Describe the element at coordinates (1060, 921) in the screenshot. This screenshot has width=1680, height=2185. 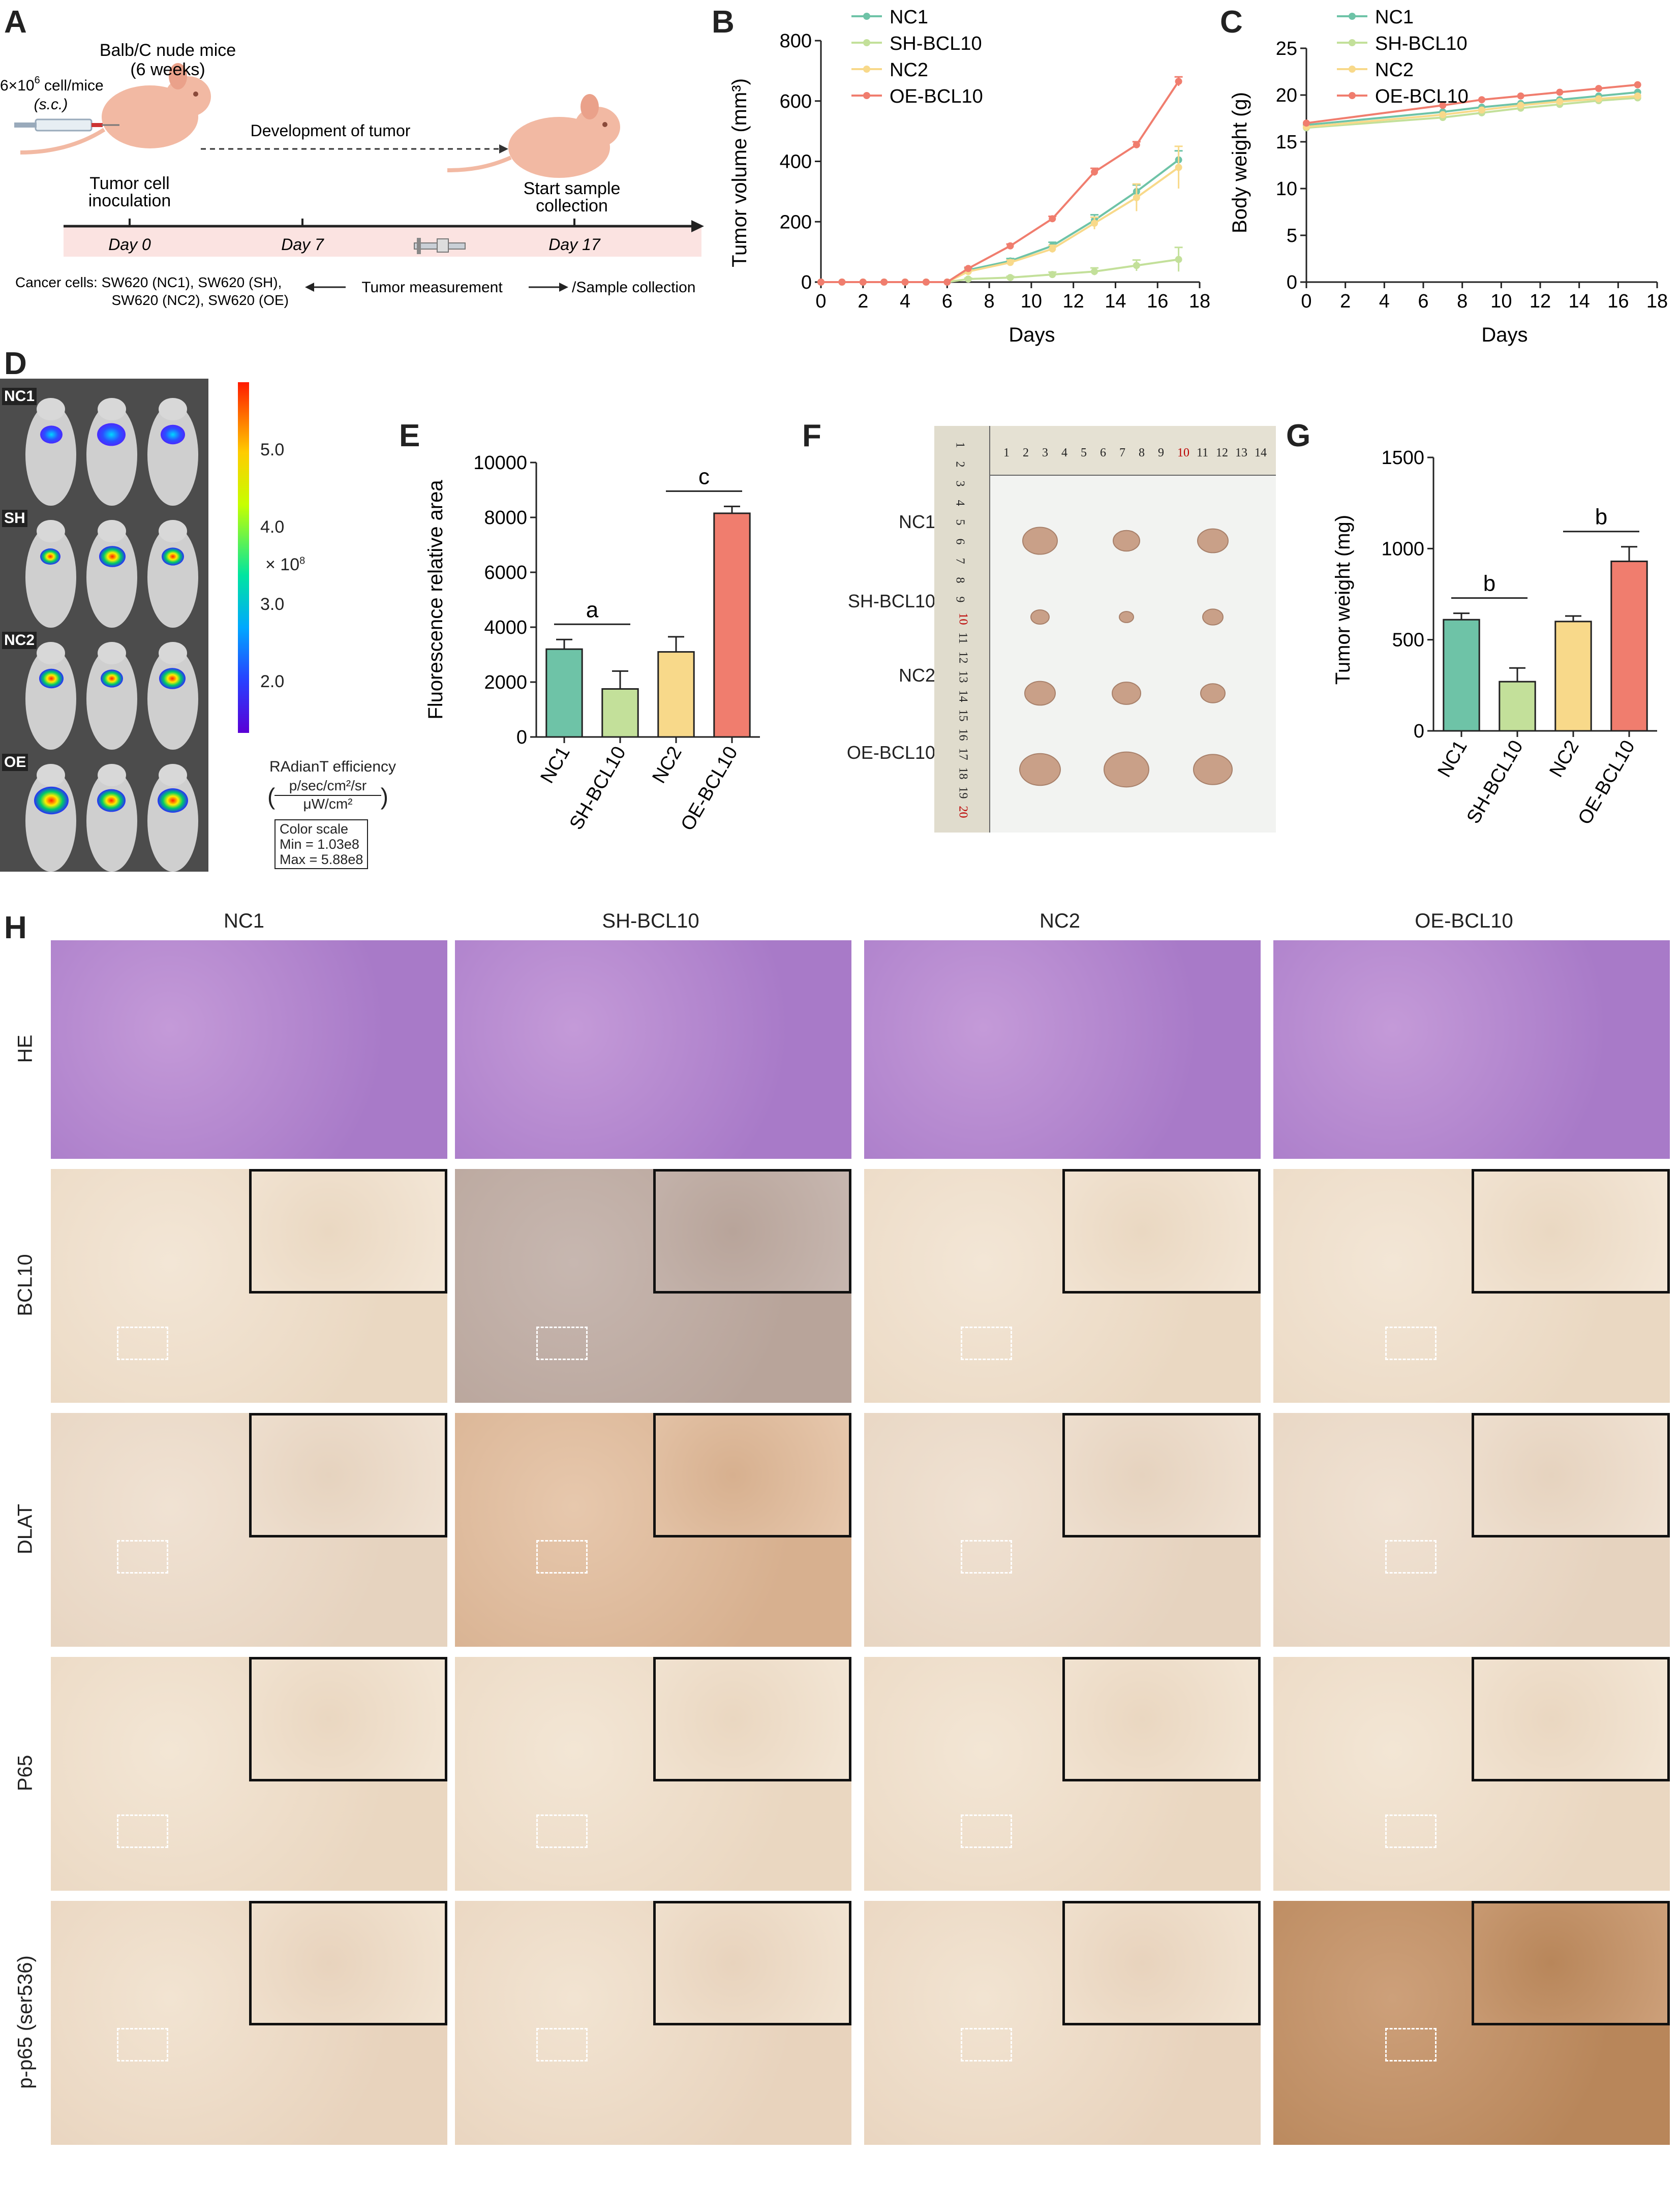
I see `ihc-column-header: NC2` at that location.